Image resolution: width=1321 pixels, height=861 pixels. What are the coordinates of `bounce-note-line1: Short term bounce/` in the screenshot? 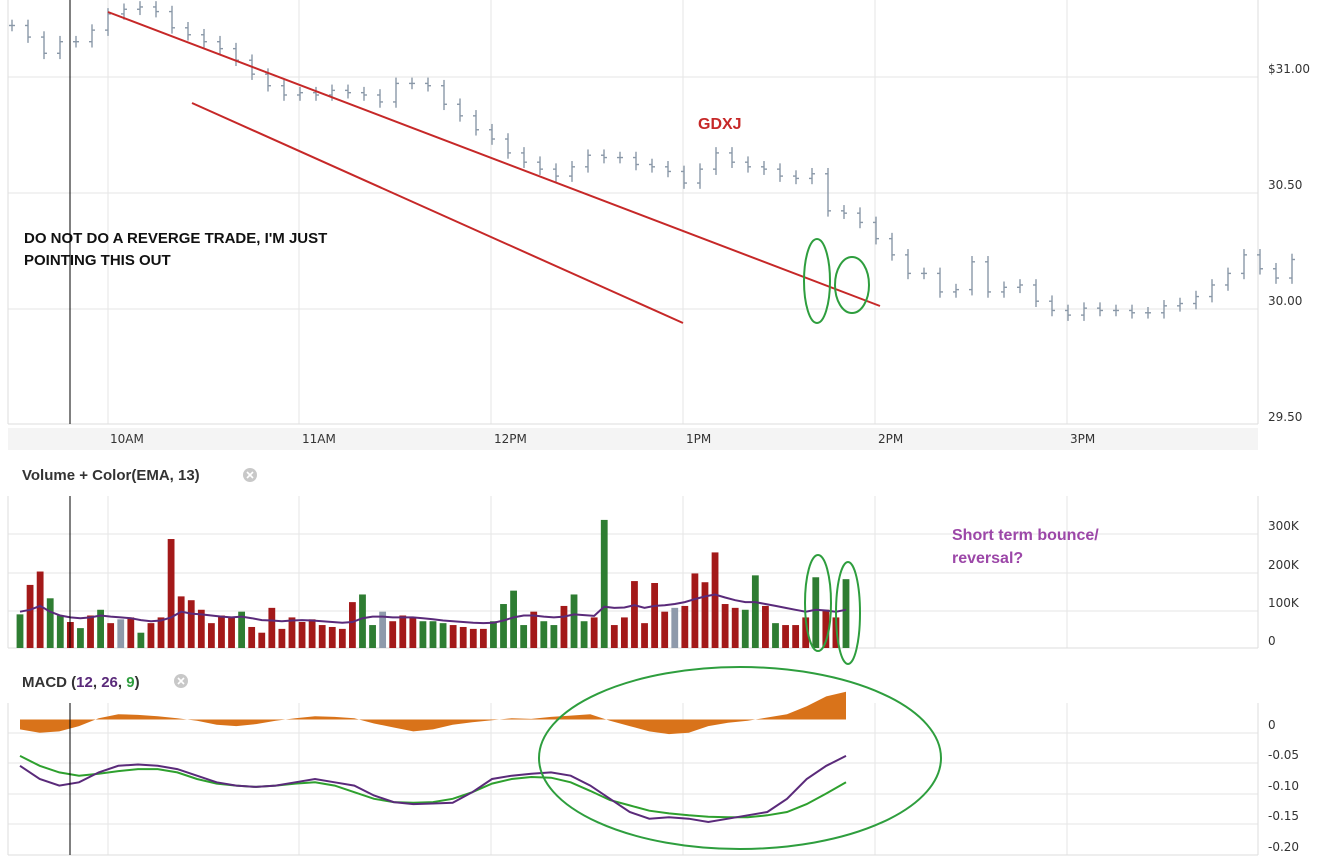 It's located at (1025, 535).